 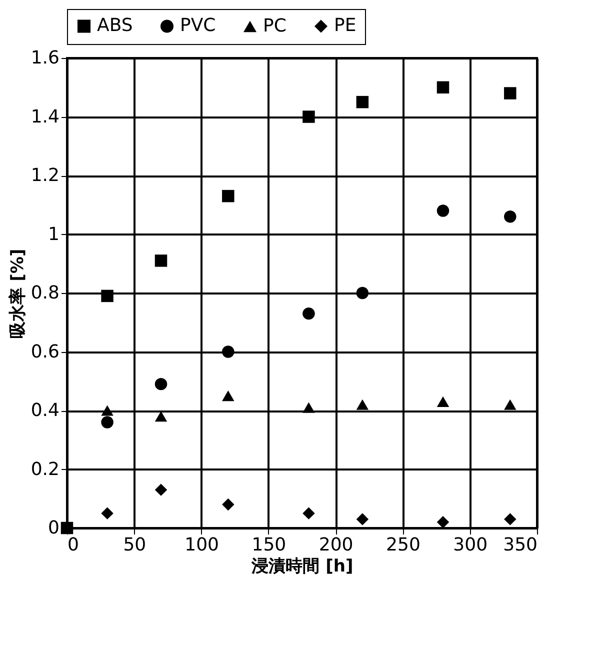 What do you see at coordinates (45, 117) in the screenshot?
I see `y-tick-label: 1.4` at bounding box center [45, 117].